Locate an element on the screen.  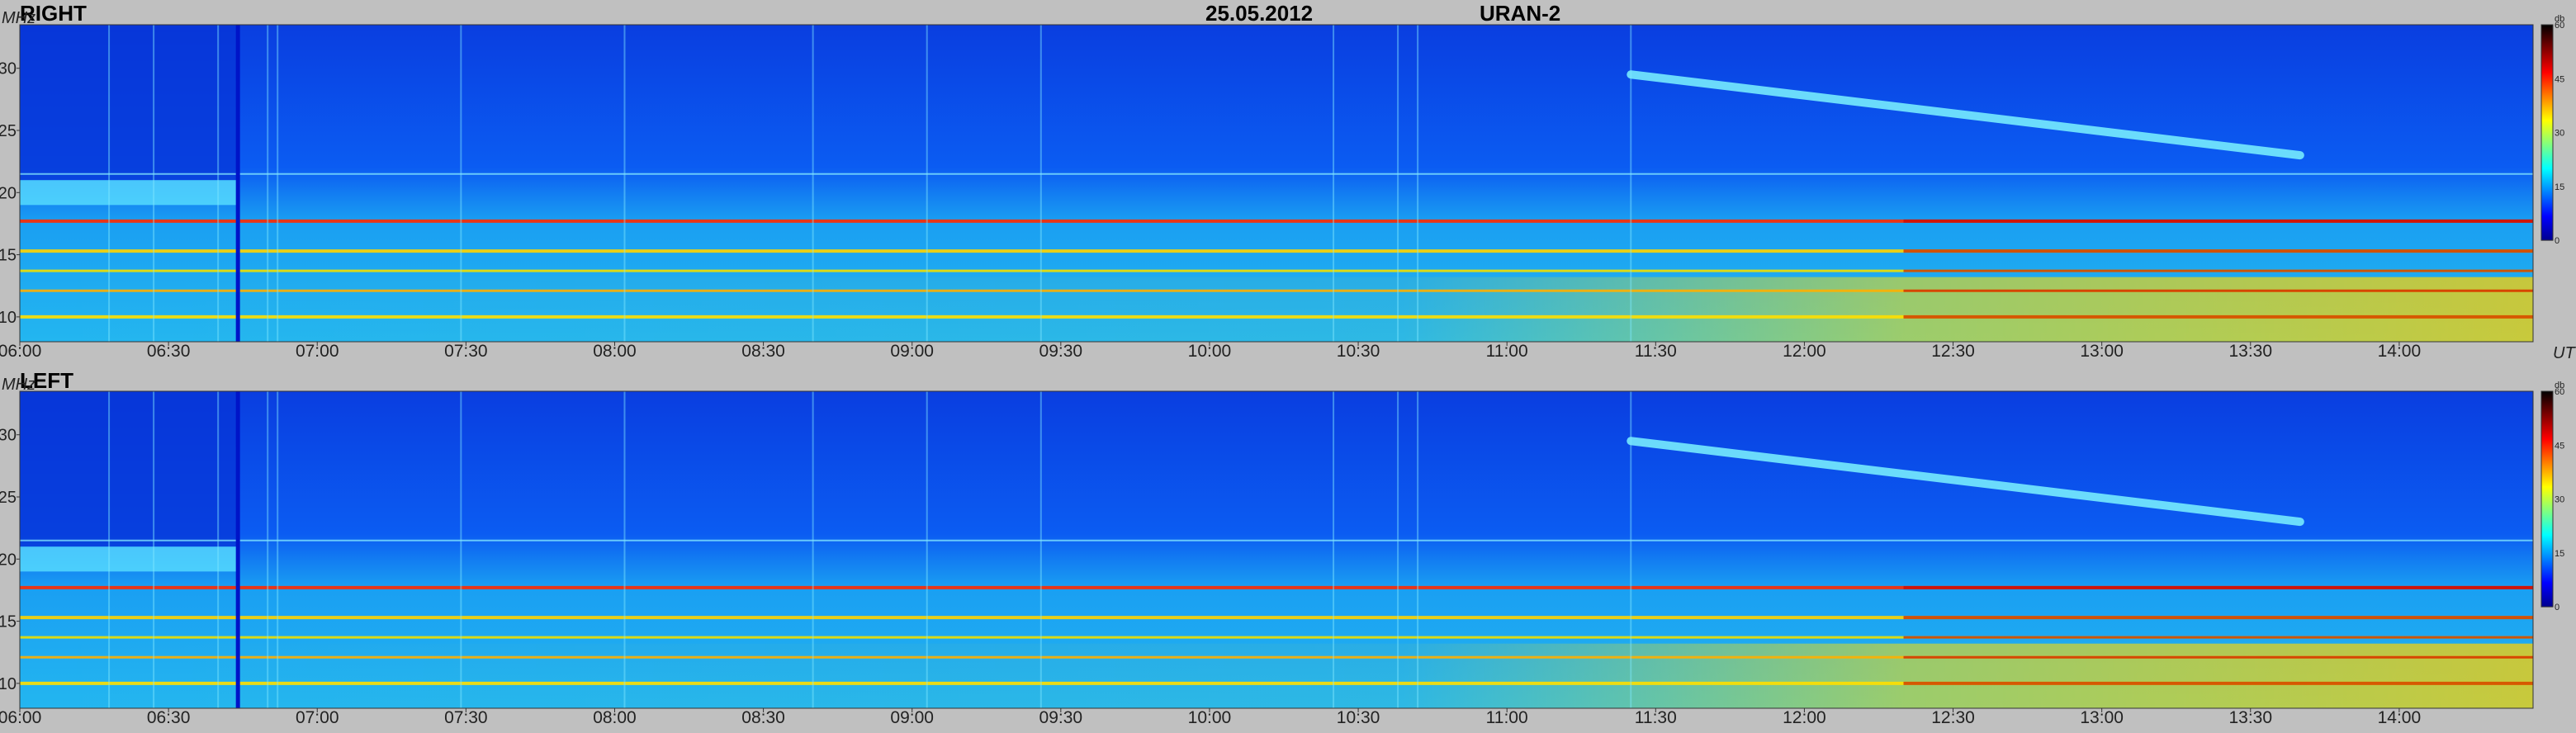
panel-label: RIGHT is located at coordinates (53, 13).